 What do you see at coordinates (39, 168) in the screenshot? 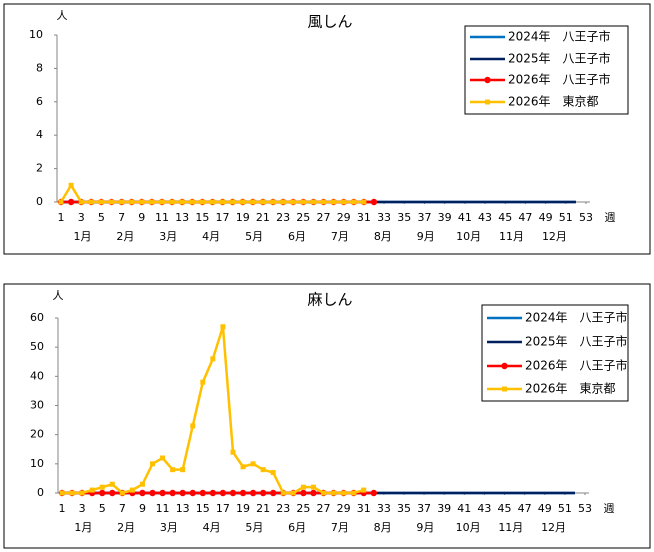
I see `y-tick-label: 2` at bounding box center [39, 168].